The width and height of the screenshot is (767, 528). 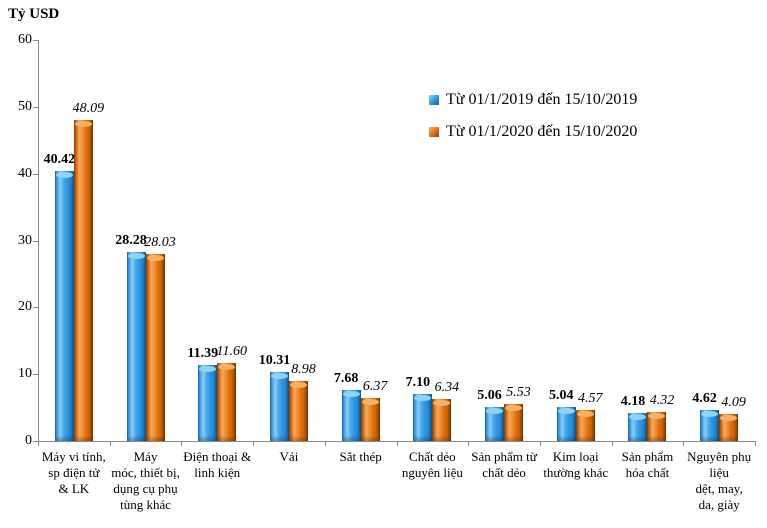 What do you see at coordinates (561, 396) in the screenshot?
I see `value-label-2019: 5.04` at bounding box center [561, 396].